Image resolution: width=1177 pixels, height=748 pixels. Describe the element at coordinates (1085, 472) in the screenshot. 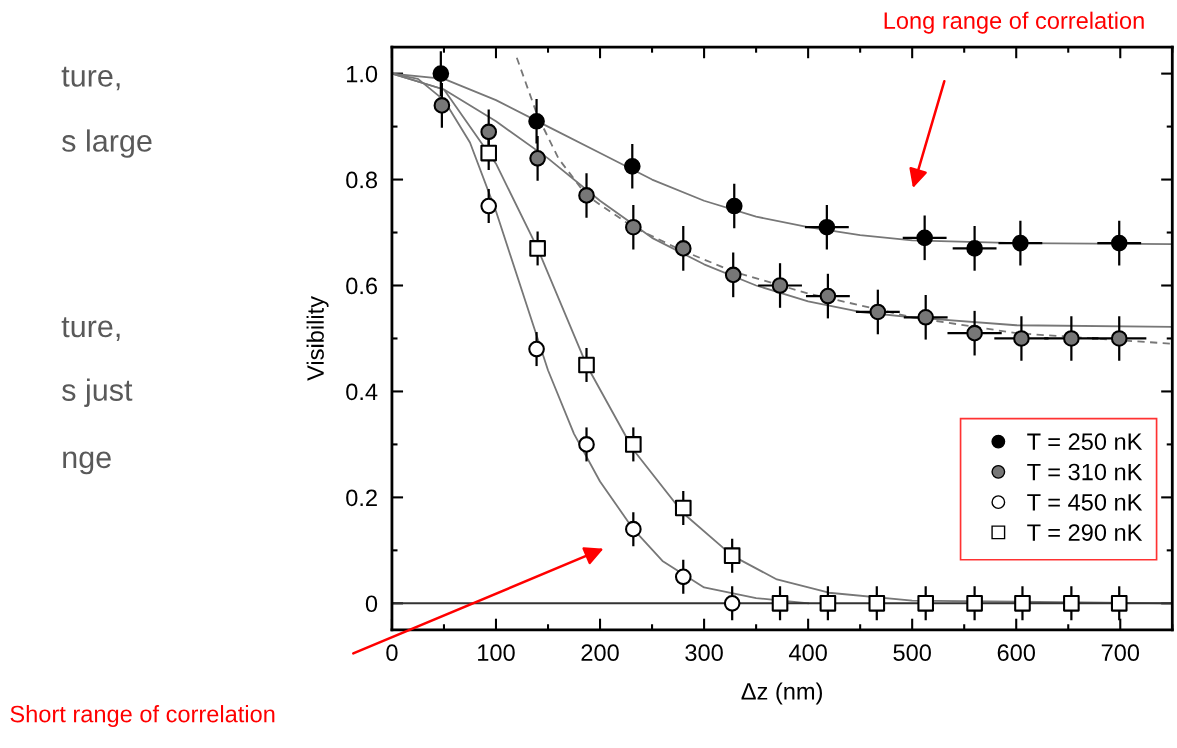

I see `legend-label: T = 310 nK` at that location.